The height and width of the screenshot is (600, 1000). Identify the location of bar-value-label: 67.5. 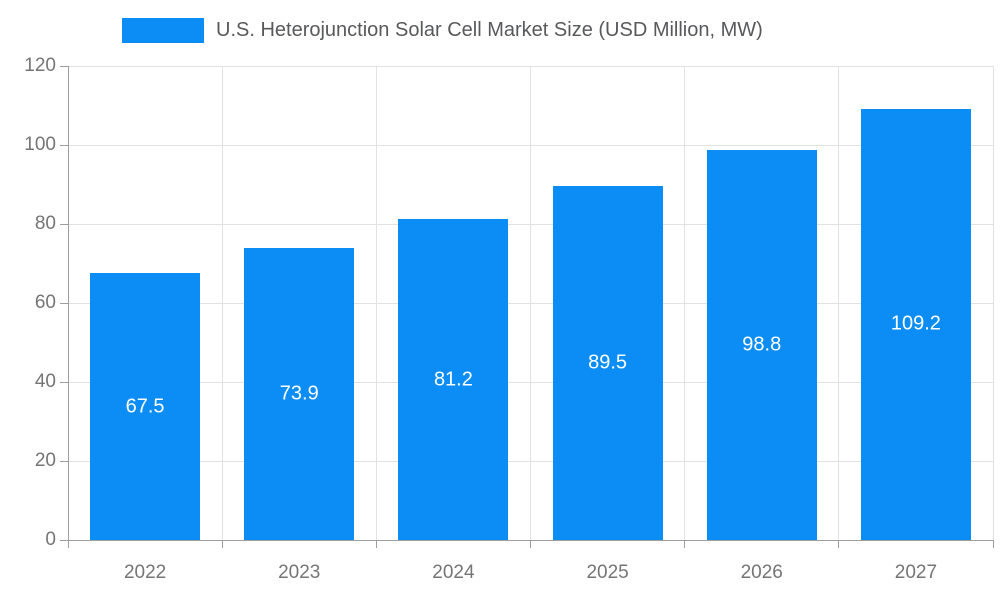
(145, 406).